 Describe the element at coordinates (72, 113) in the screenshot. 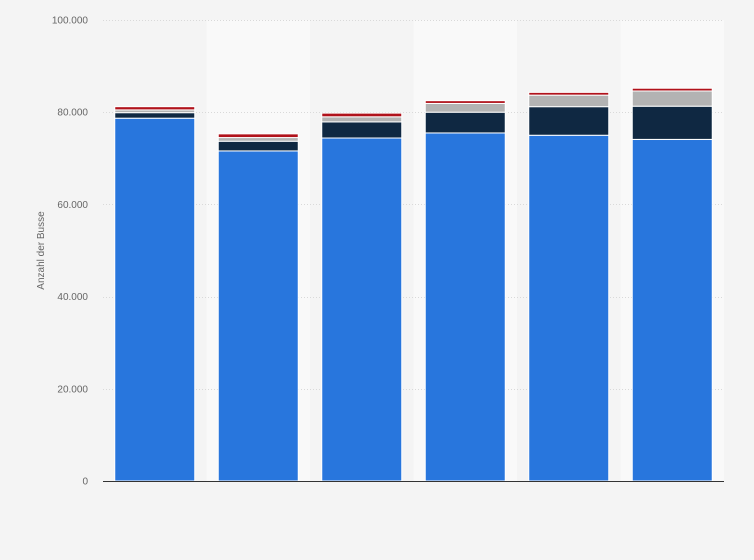

I see `y-tick-label: 80.000` at that location.